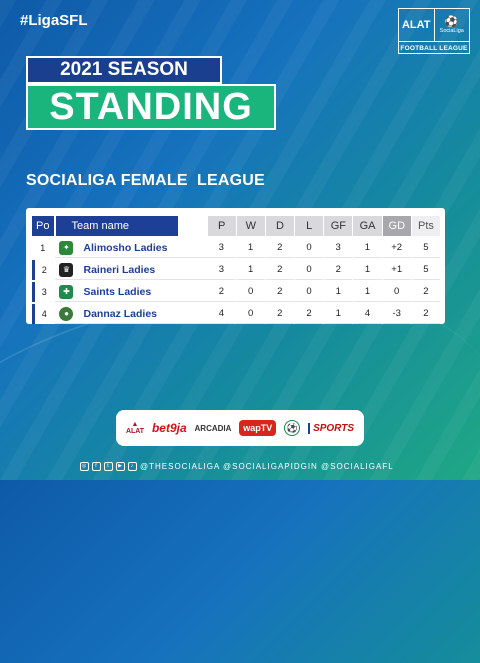  What do you see at coordinates (84, 466) in the screenshot?
I see `instagram-icon: ◎` at bounding box center [84, 466].